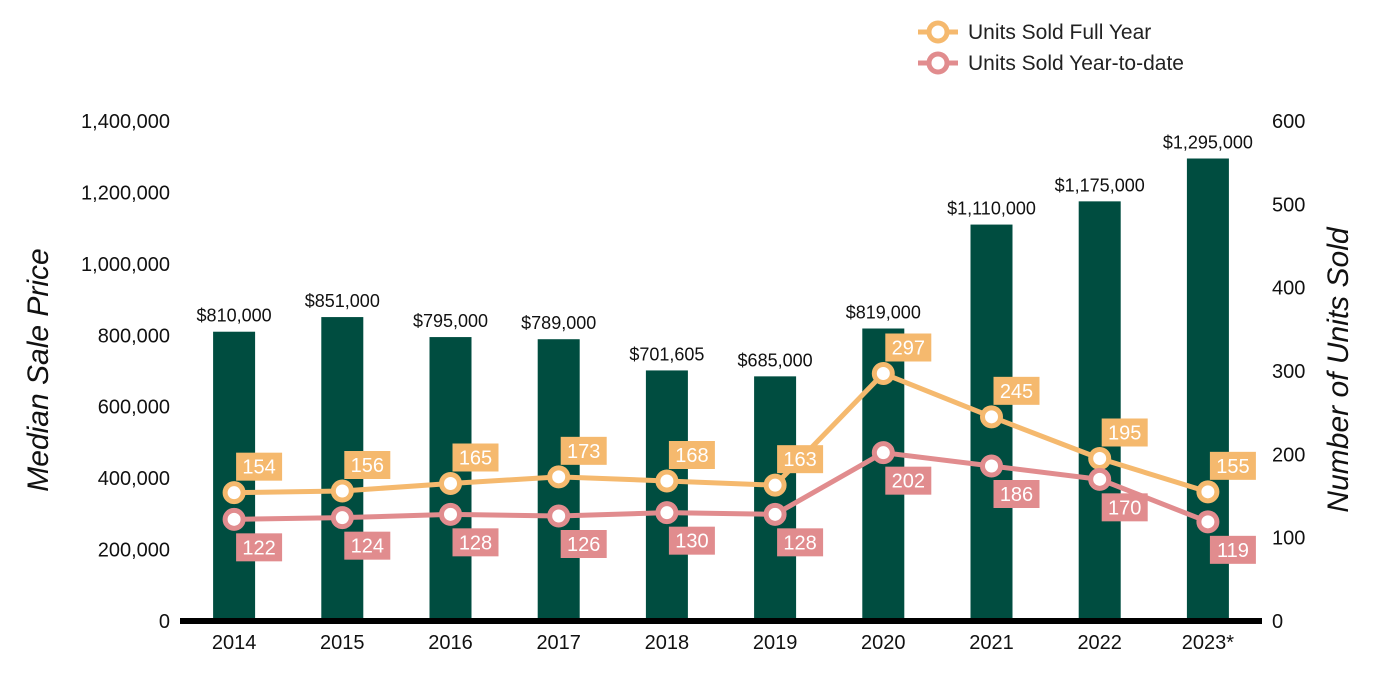 This screenshot has width=1400, height=700. What do you see at coordinates (1288, 539) in the screenshot?
I see `right-tick-label: 100` at bounding box center [1288, 539].